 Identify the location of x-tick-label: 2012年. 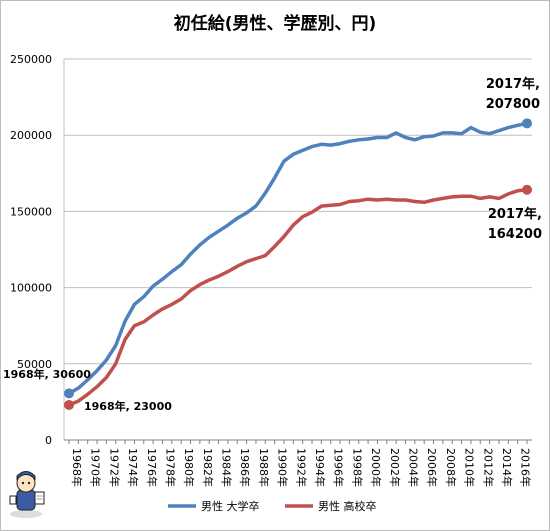
(488, 467).